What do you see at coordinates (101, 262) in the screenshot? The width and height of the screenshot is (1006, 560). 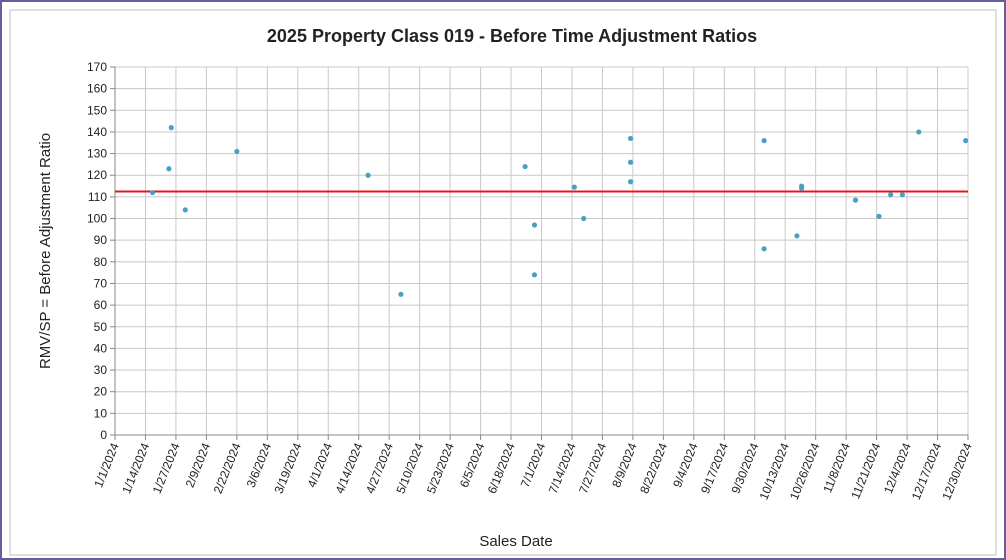 I see `y-tick-label: 80` at bounding box center [101, 262].